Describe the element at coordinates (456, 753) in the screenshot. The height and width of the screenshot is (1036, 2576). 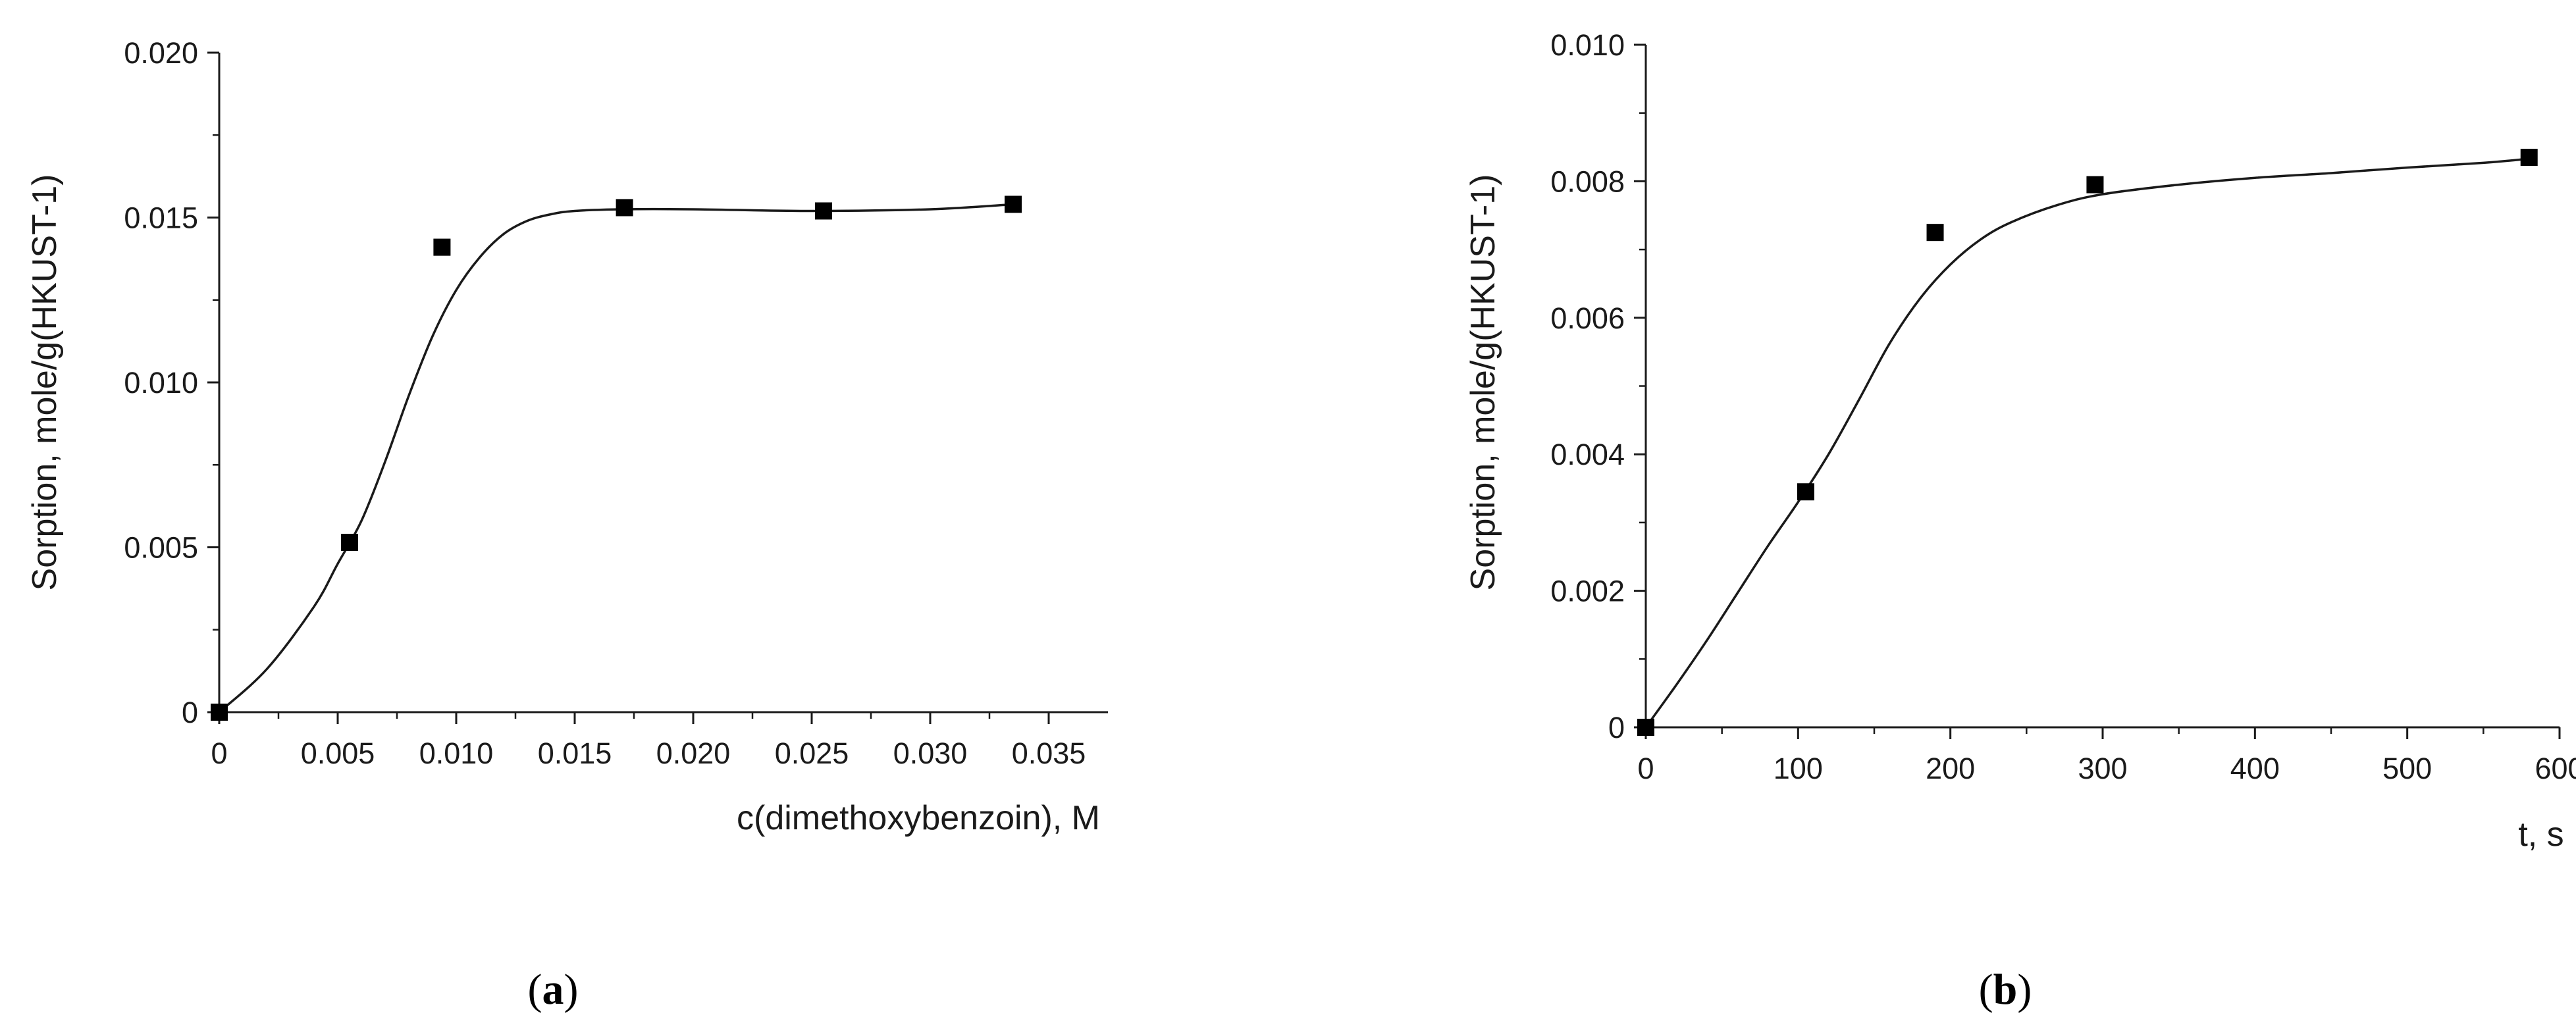
I see `x-tick-label: 0.010` at that location.